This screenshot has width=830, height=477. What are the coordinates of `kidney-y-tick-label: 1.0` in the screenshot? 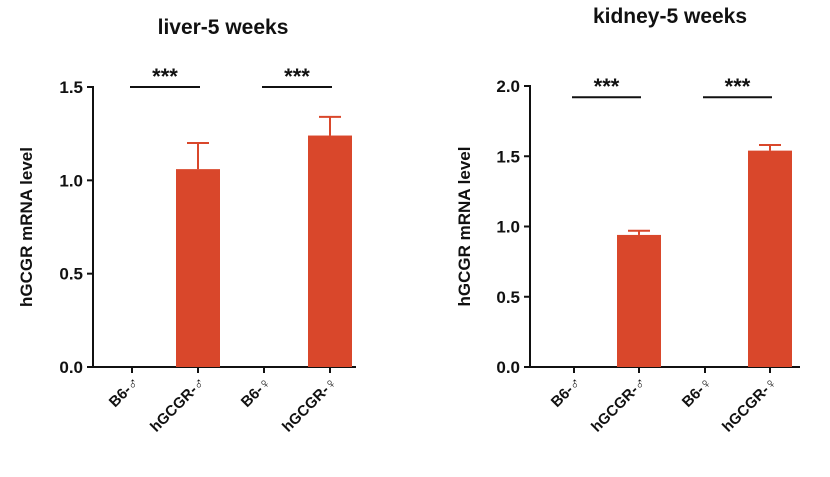 It's located at (508, 227).